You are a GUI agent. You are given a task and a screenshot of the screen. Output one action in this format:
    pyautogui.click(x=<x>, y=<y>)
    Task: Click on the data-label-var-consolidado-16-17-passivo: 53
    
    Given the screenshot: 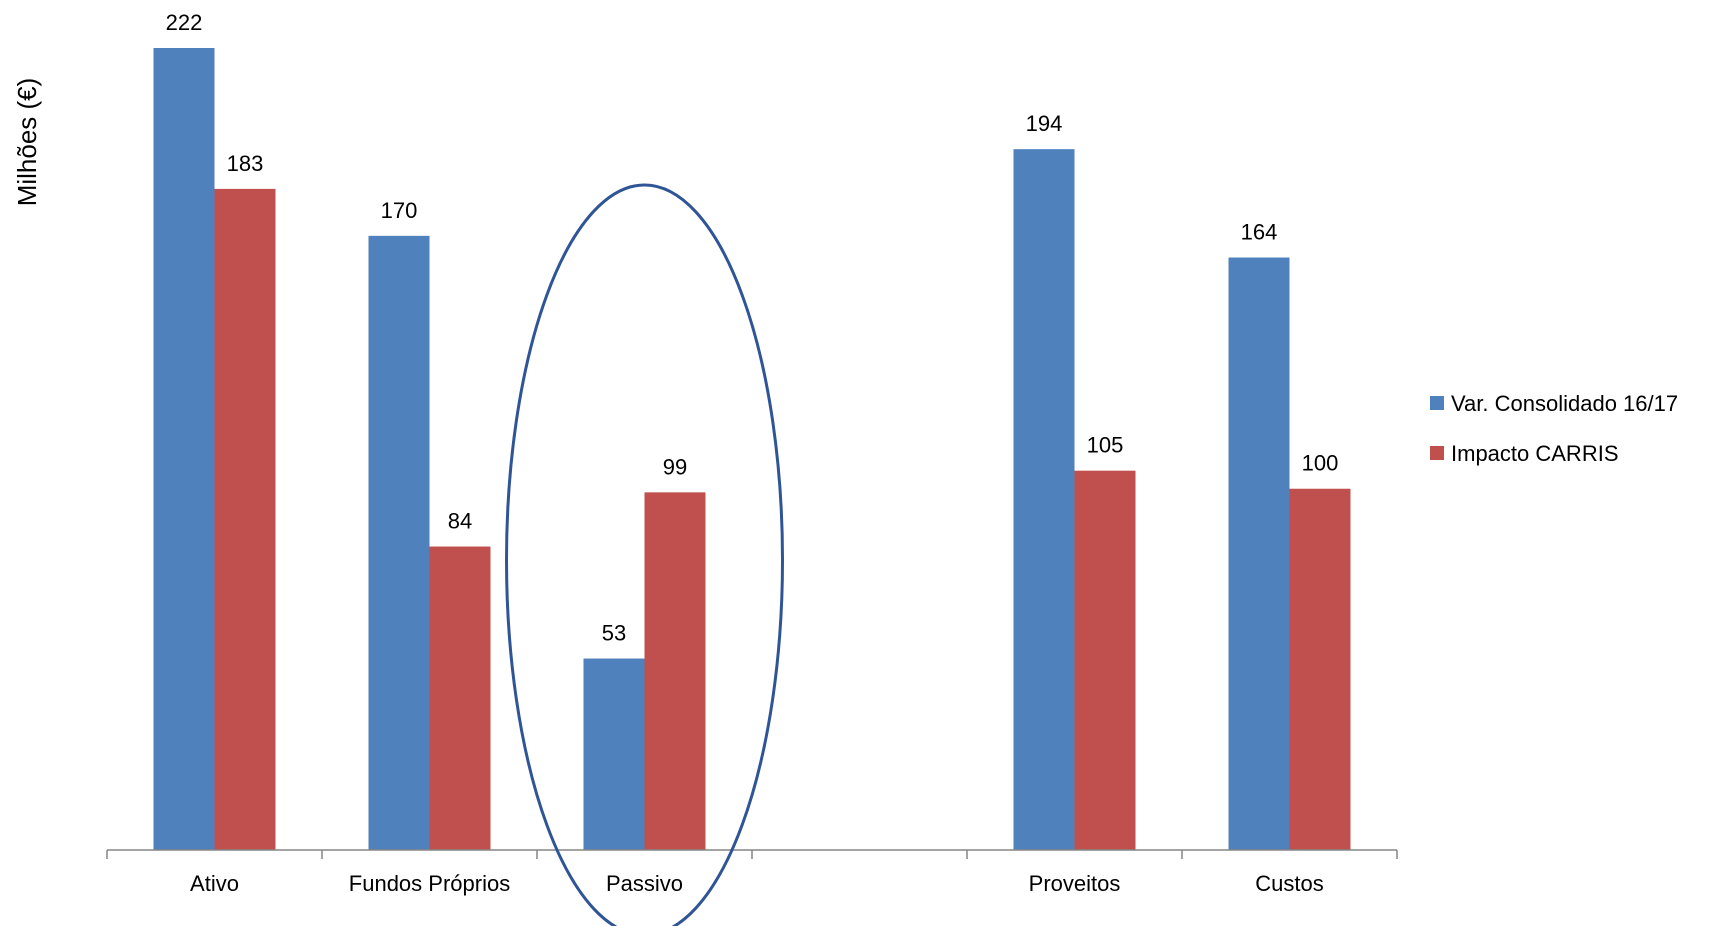 What is the action you would take?
    pyautogui.click(x=614, y=633)
    